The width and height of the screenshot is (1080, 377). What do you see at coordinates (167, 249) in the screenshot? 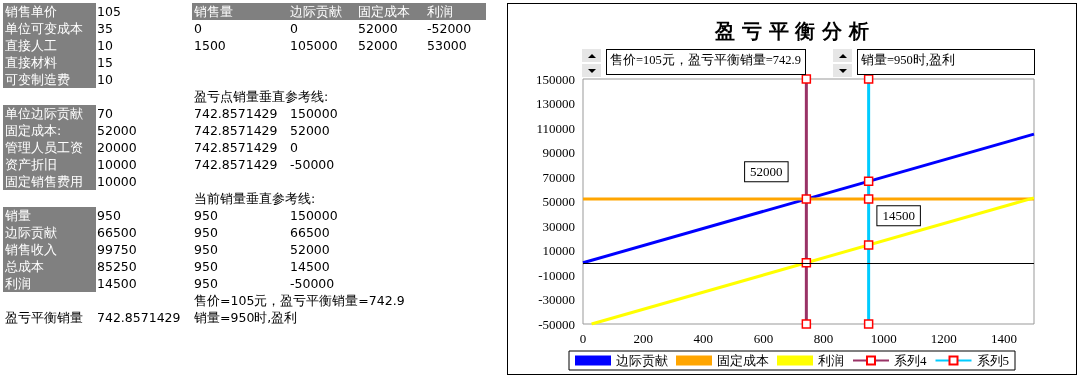
I see `text: 销售收入 99750 950 52000` at bounding box center [167, 249].